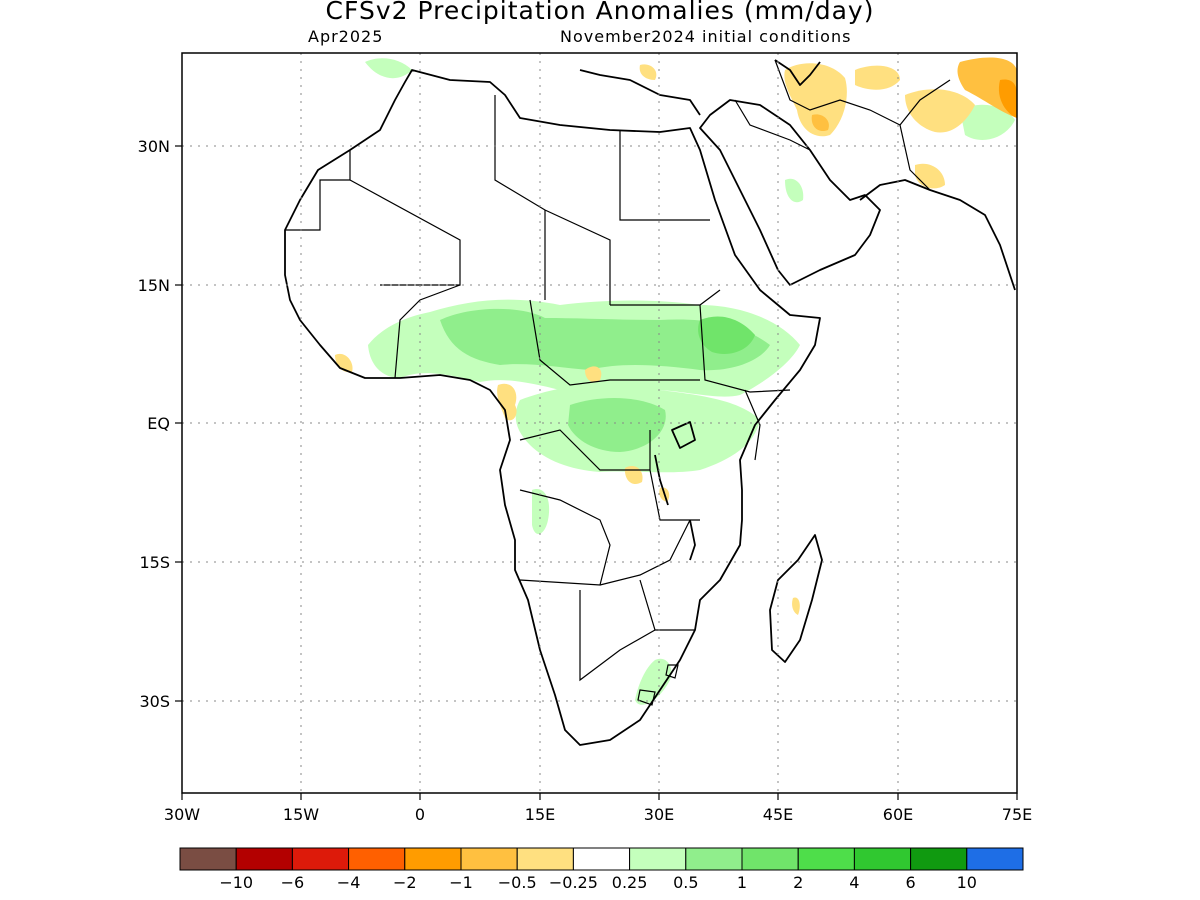  What do you see at coordinates (461, 882) in the screenshot?
I see `legend-label: −1` at bounding box center [461, 882].